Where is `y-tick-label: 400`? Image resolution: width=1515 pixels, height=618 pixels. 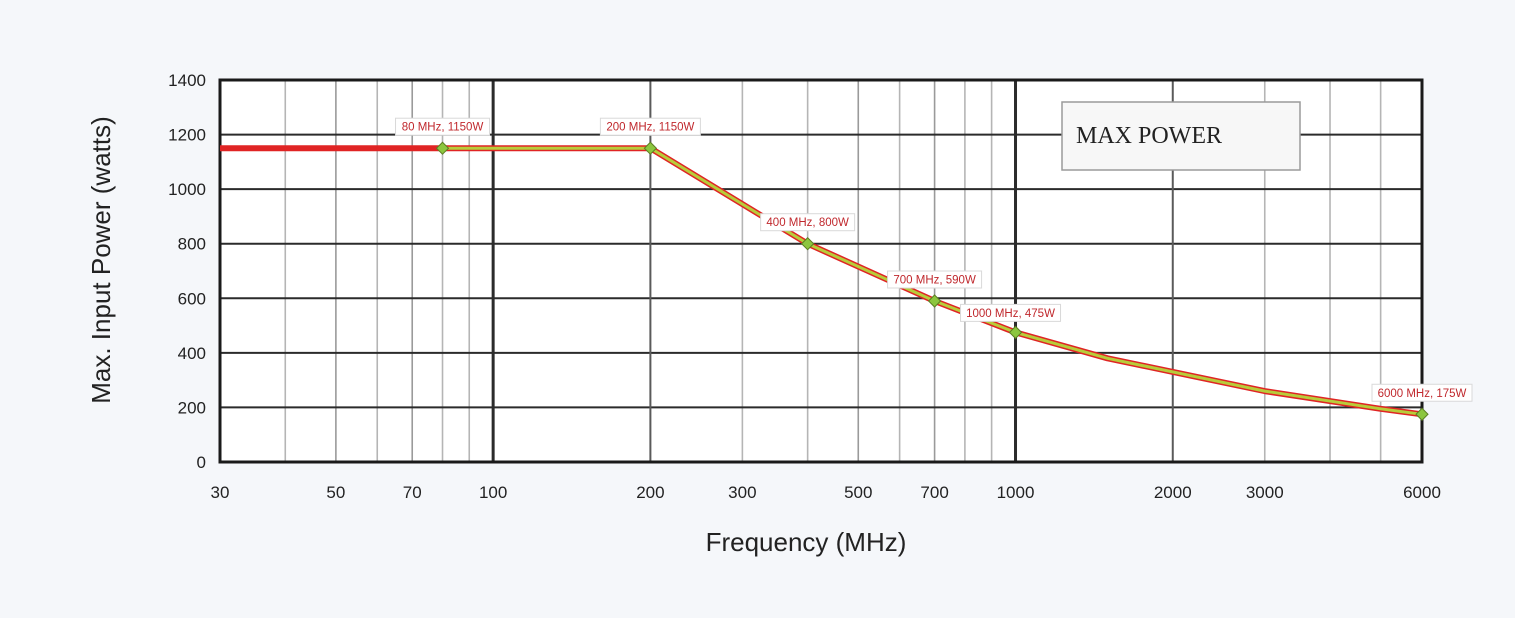
y-tick-label: 400 is located at coordinates (192, 353).